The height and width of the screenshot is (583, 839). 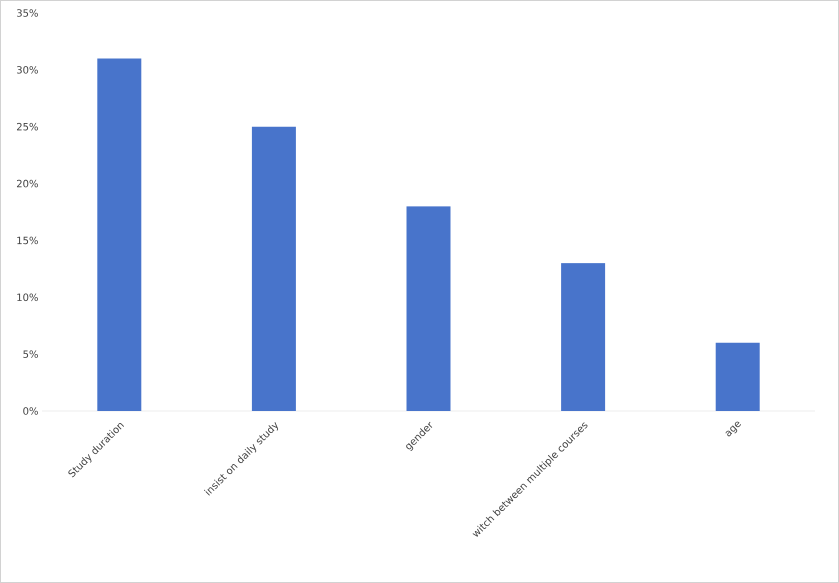 What do you see at coordinates (27, 184) in the screenshot?
I see `y-tick-label: 20%` at bounding box center [27, 184].